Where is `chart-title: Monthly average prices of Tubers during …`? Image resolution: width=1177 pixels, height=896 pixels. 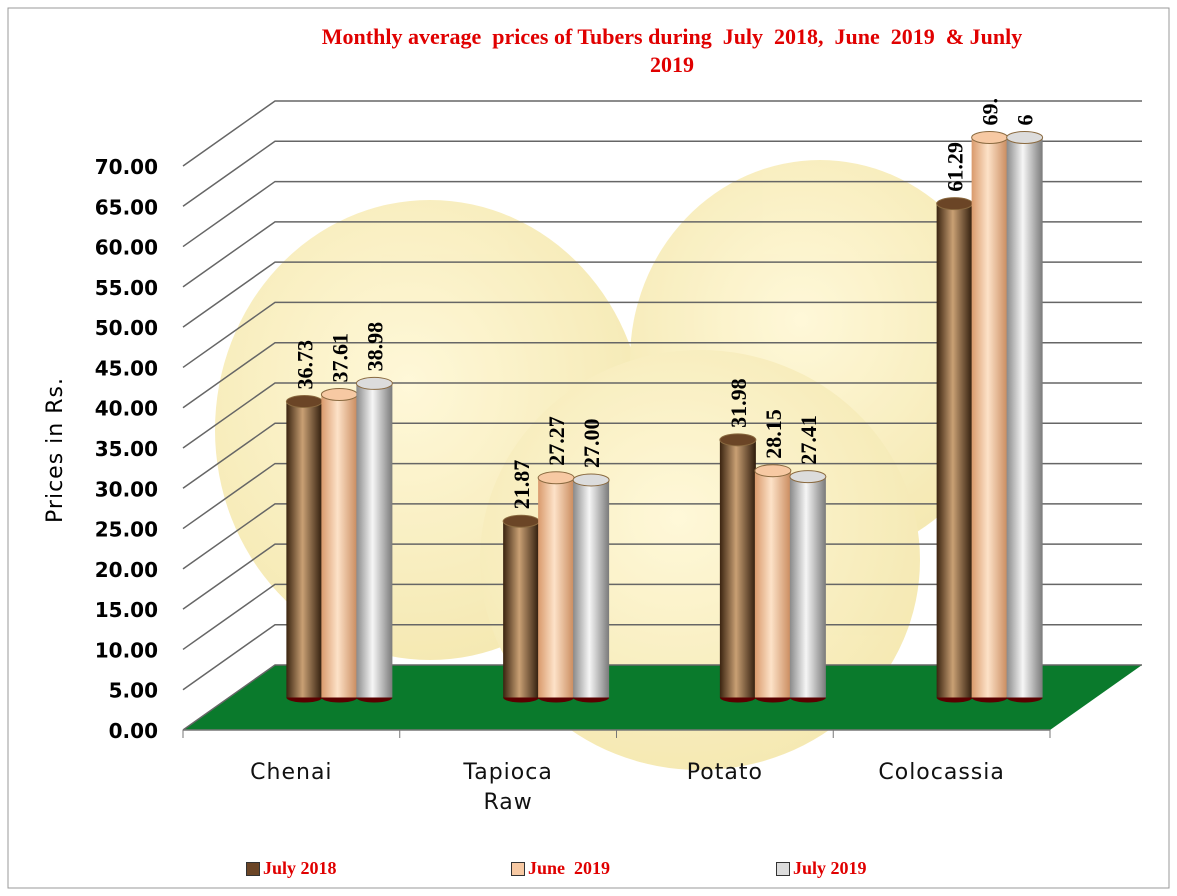 chart-title: Monthly average prices of Tubers during … is located at coordinates (672, 50).